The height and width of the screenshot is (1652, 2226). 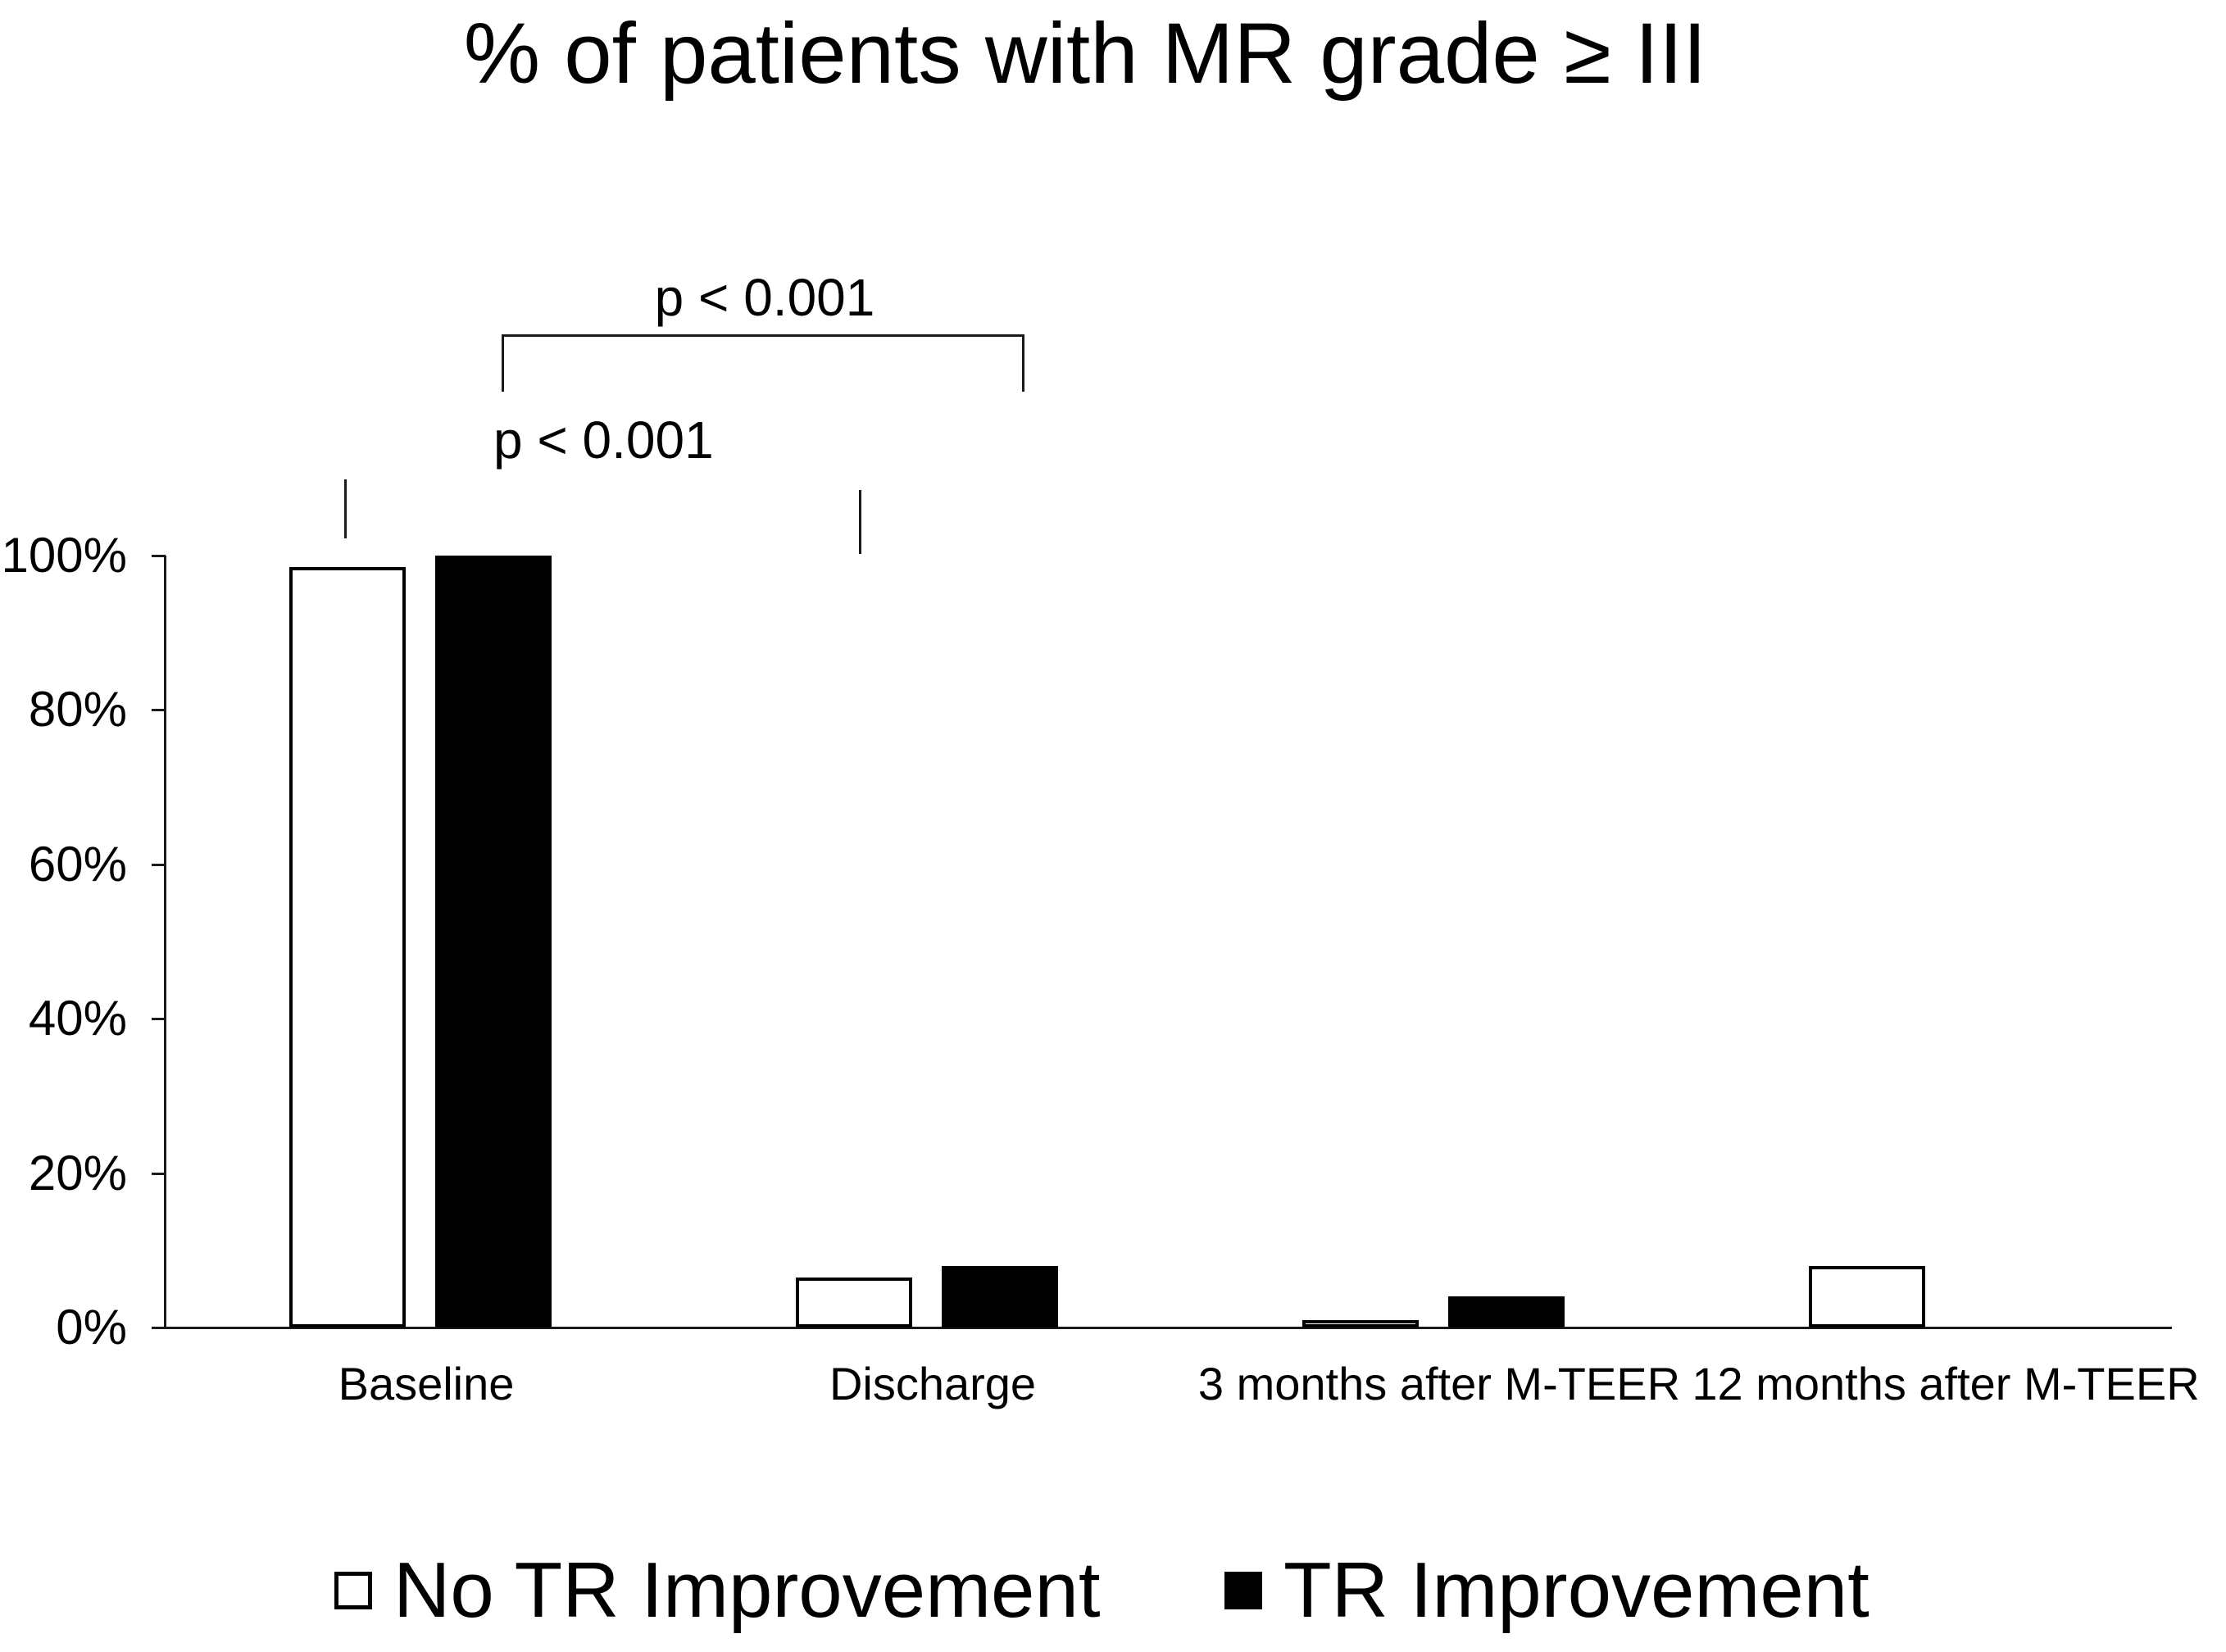 What do you see at coordinates (159, 1019) in the screenshot?
I see `y-tick-40%` at bounding box center [159, 1019].